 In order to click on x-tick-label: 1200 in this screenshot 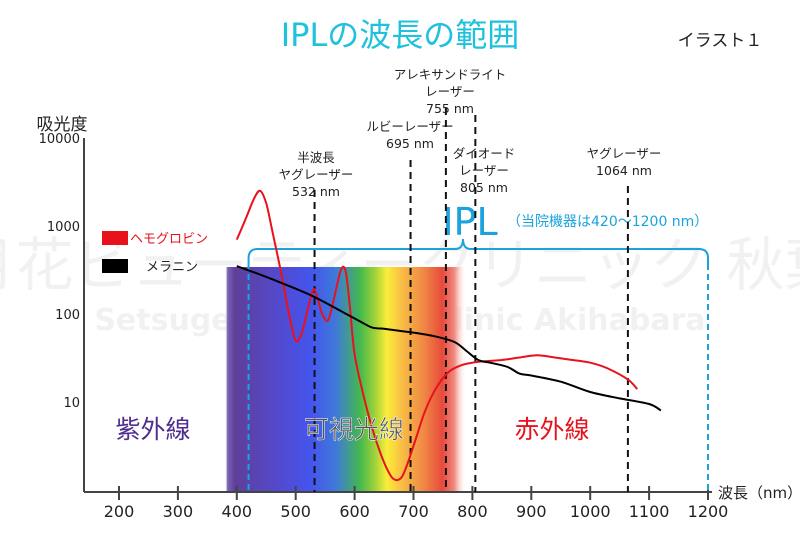, I will do `click(708, 511)`.